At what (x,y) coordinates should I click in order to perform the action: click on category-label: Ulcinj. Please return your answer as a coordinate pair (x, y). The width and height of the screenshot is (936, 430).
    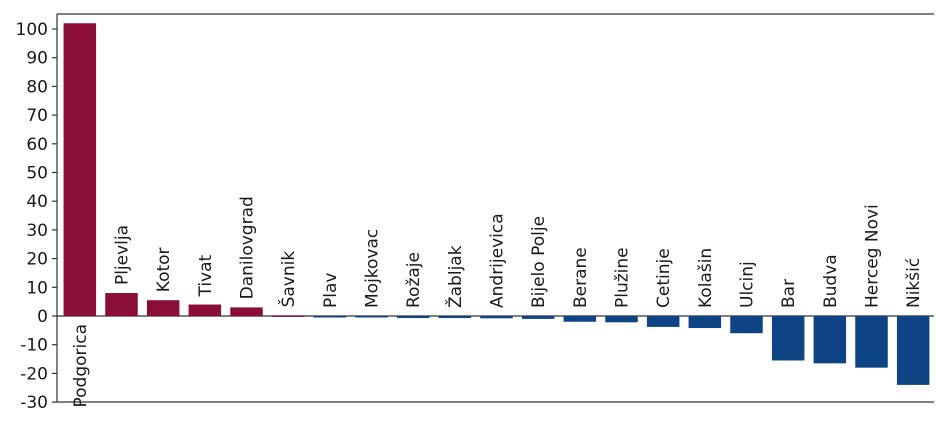
    Looking at the image, I should click on (748, 284).